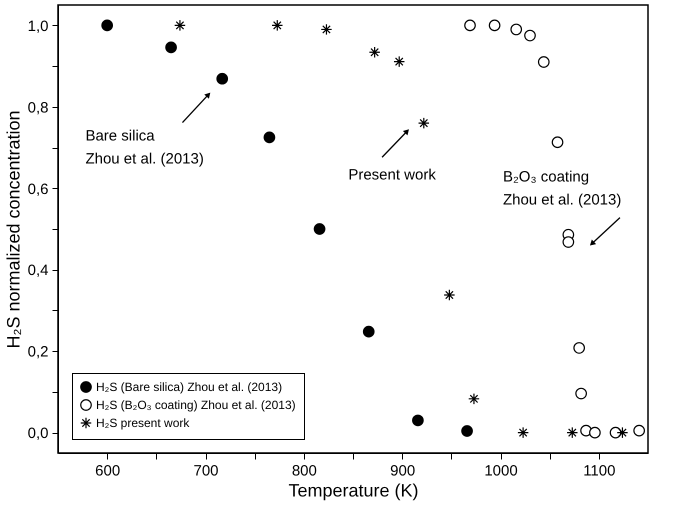 The height and width of the screenshot is (527, 679). I want to click on x-tick-label: 800, so click(304, 471).